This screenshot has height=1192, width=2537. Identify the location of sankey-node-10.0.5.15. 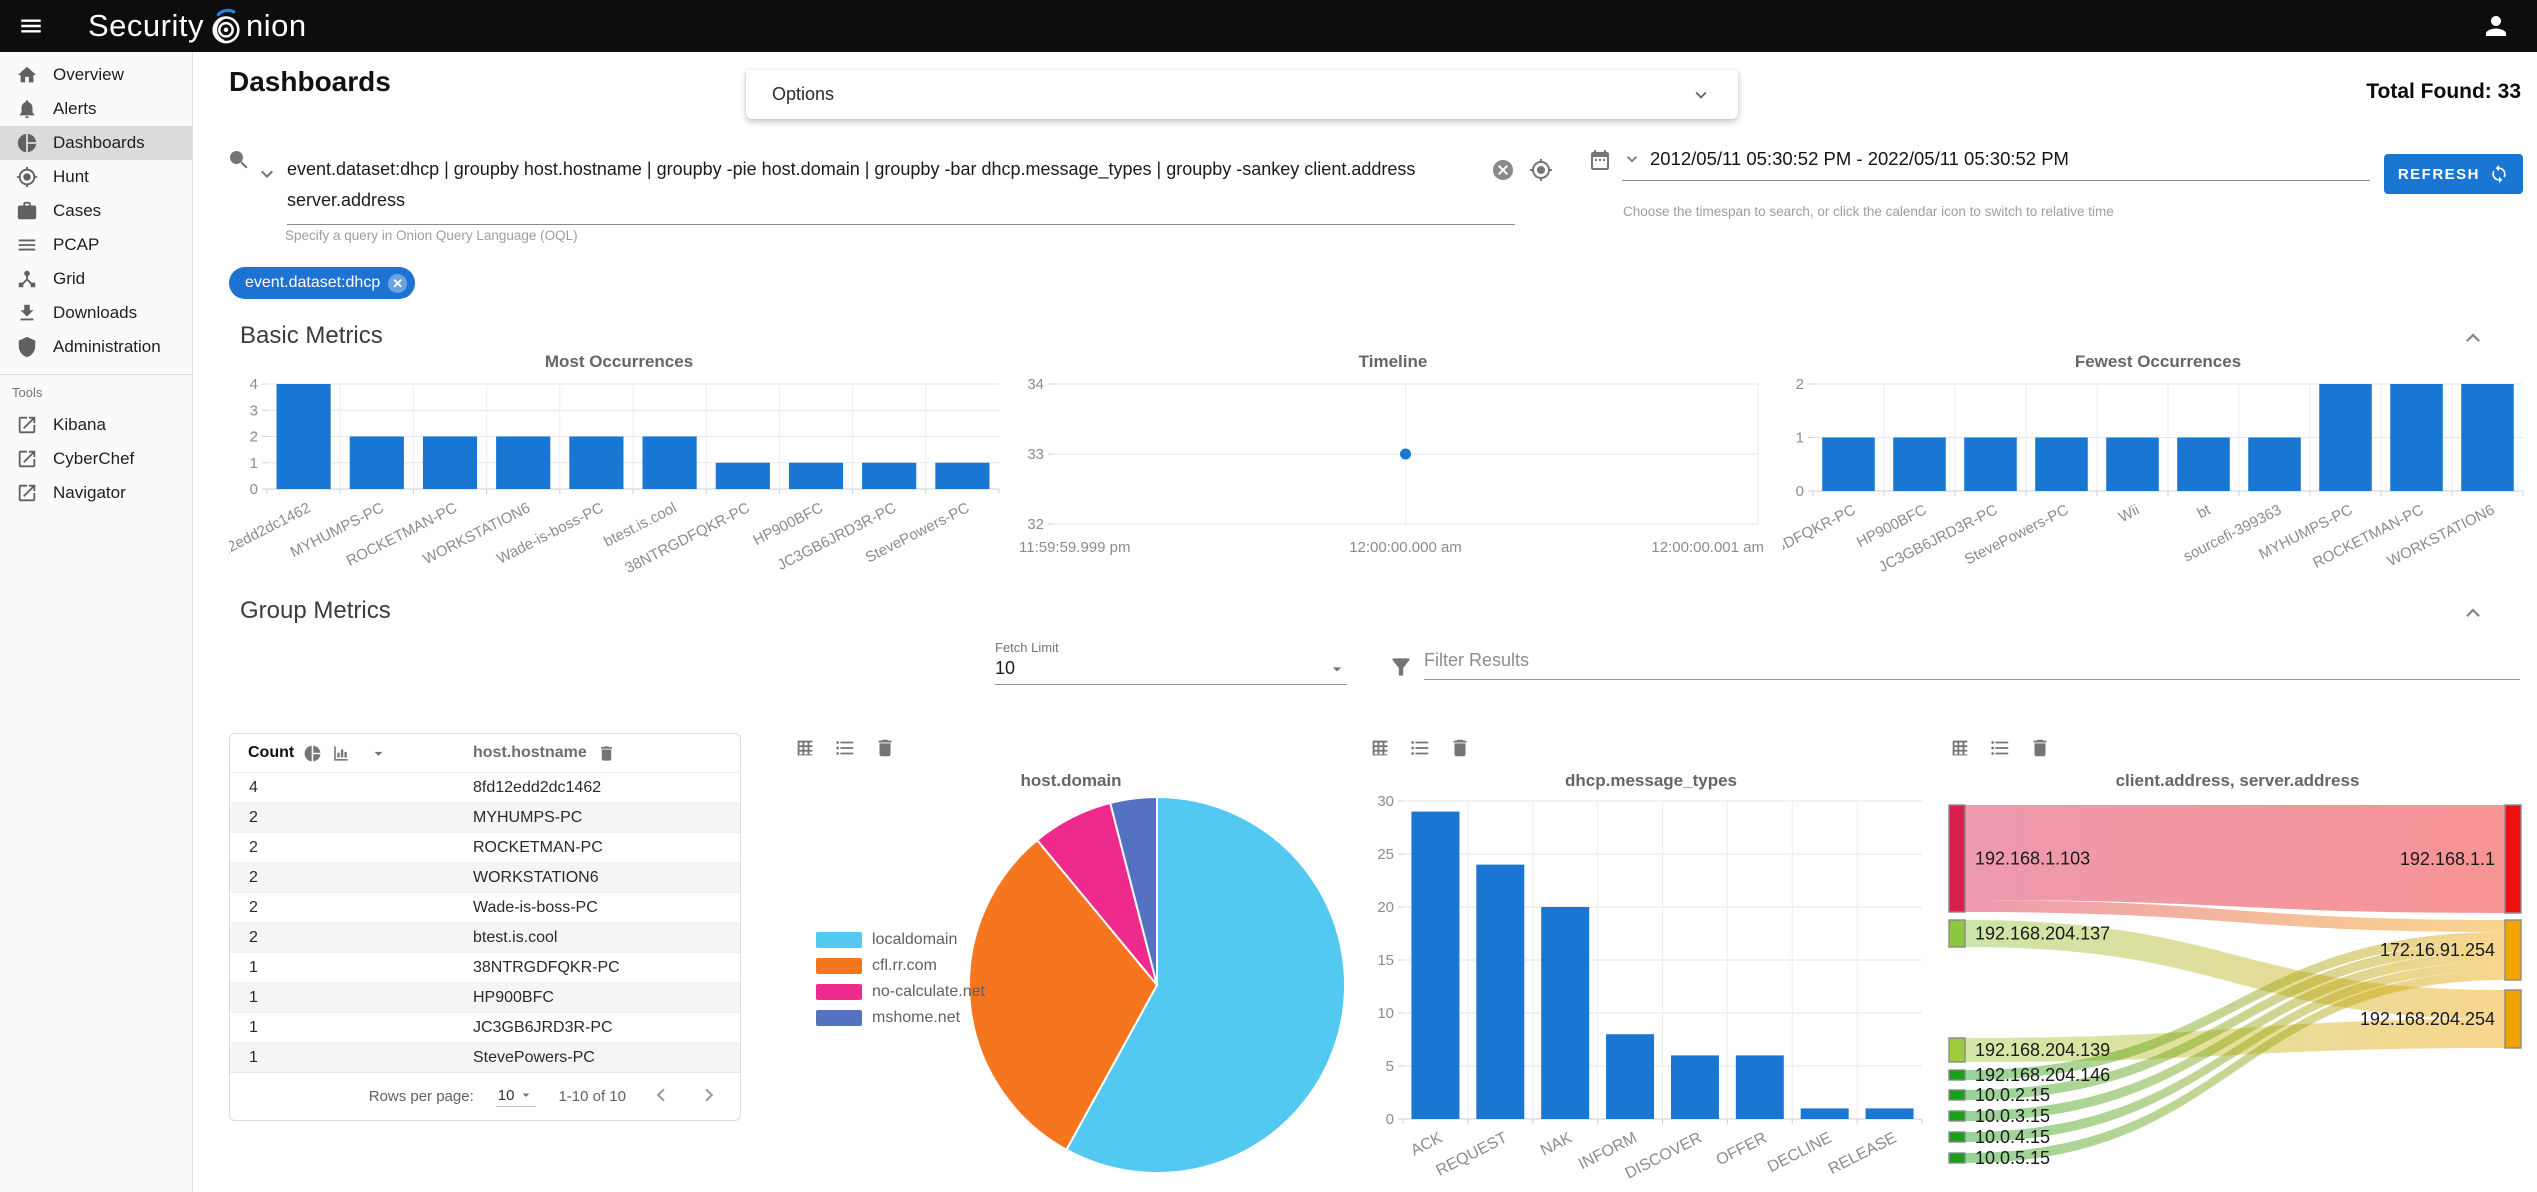
(1957, 1158).